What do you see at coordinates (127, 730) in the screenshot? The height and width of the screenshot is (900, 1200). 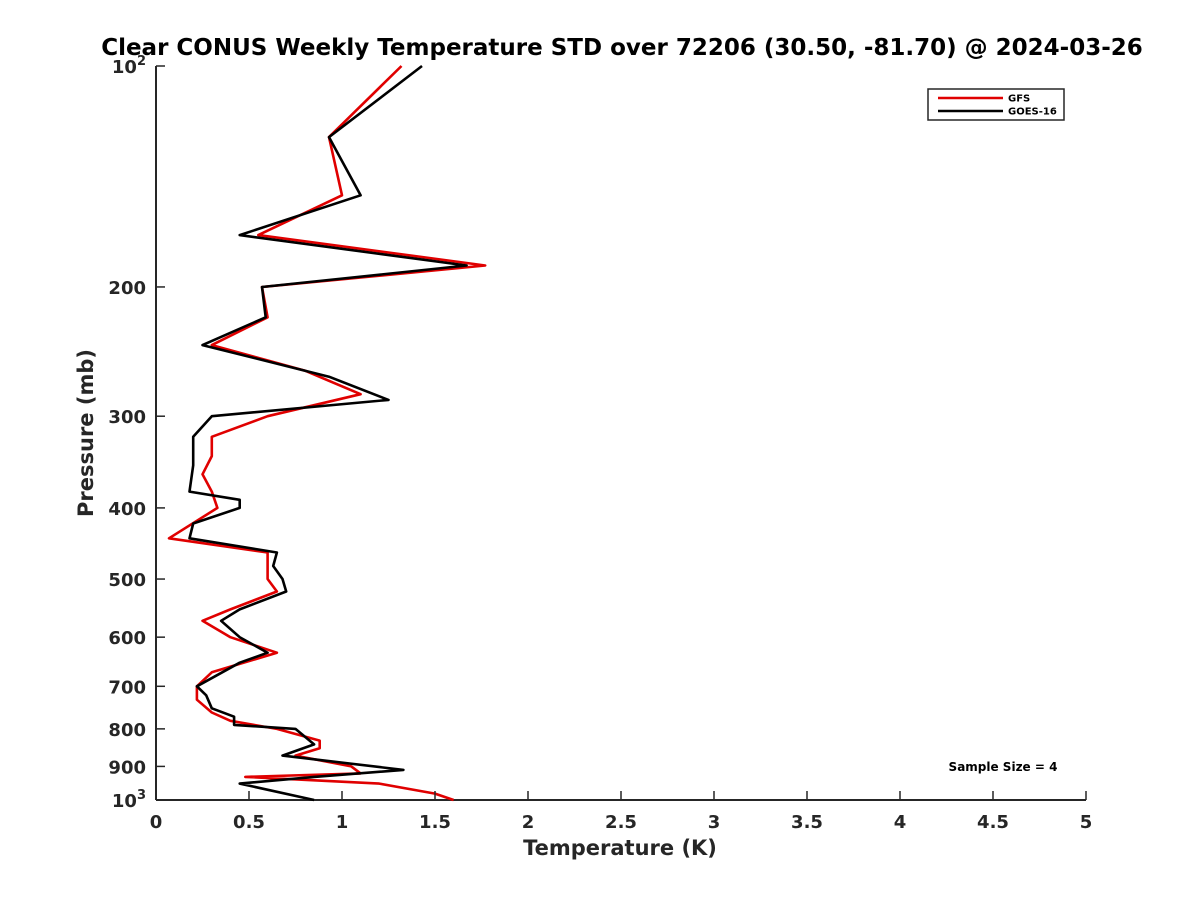 I see `y-tick-label: 800` at bounding box center [127, 730].